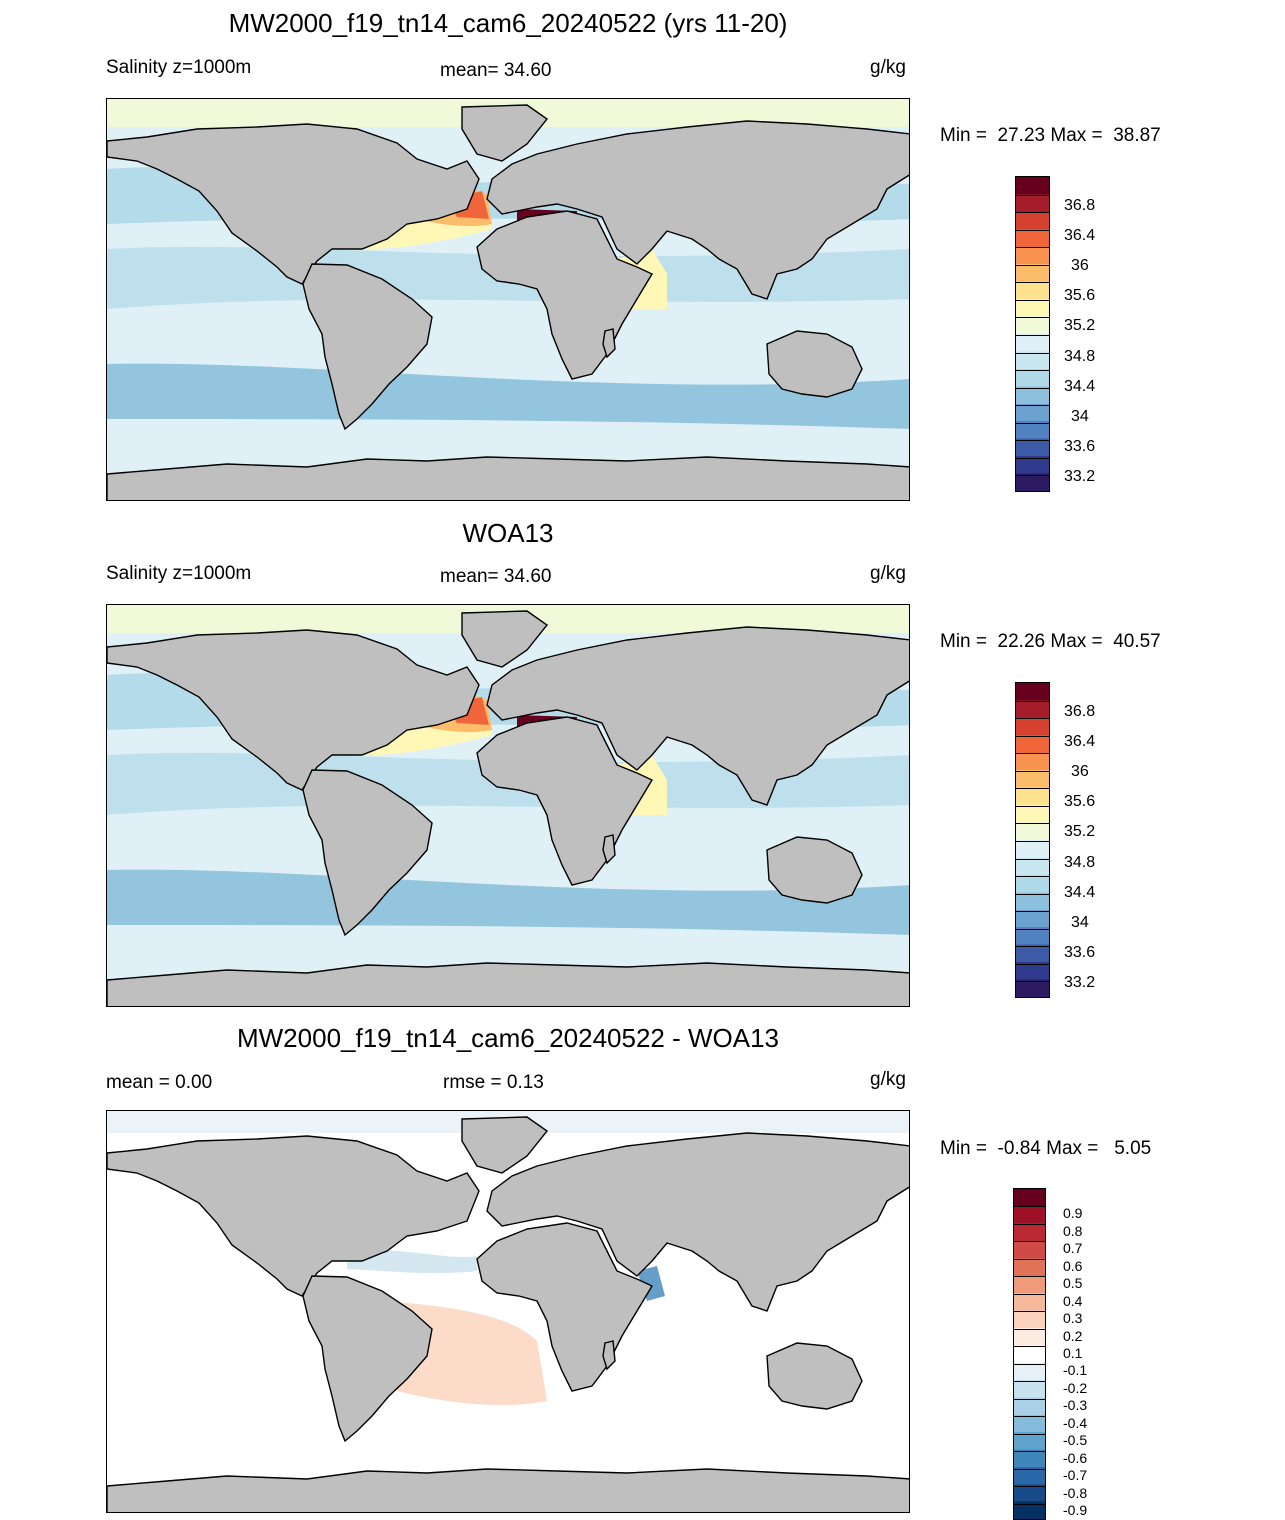 This screenshot has width=1285, height=1520. I want to click on colorbar-tick-label: 35.2, so click(1080, 326).